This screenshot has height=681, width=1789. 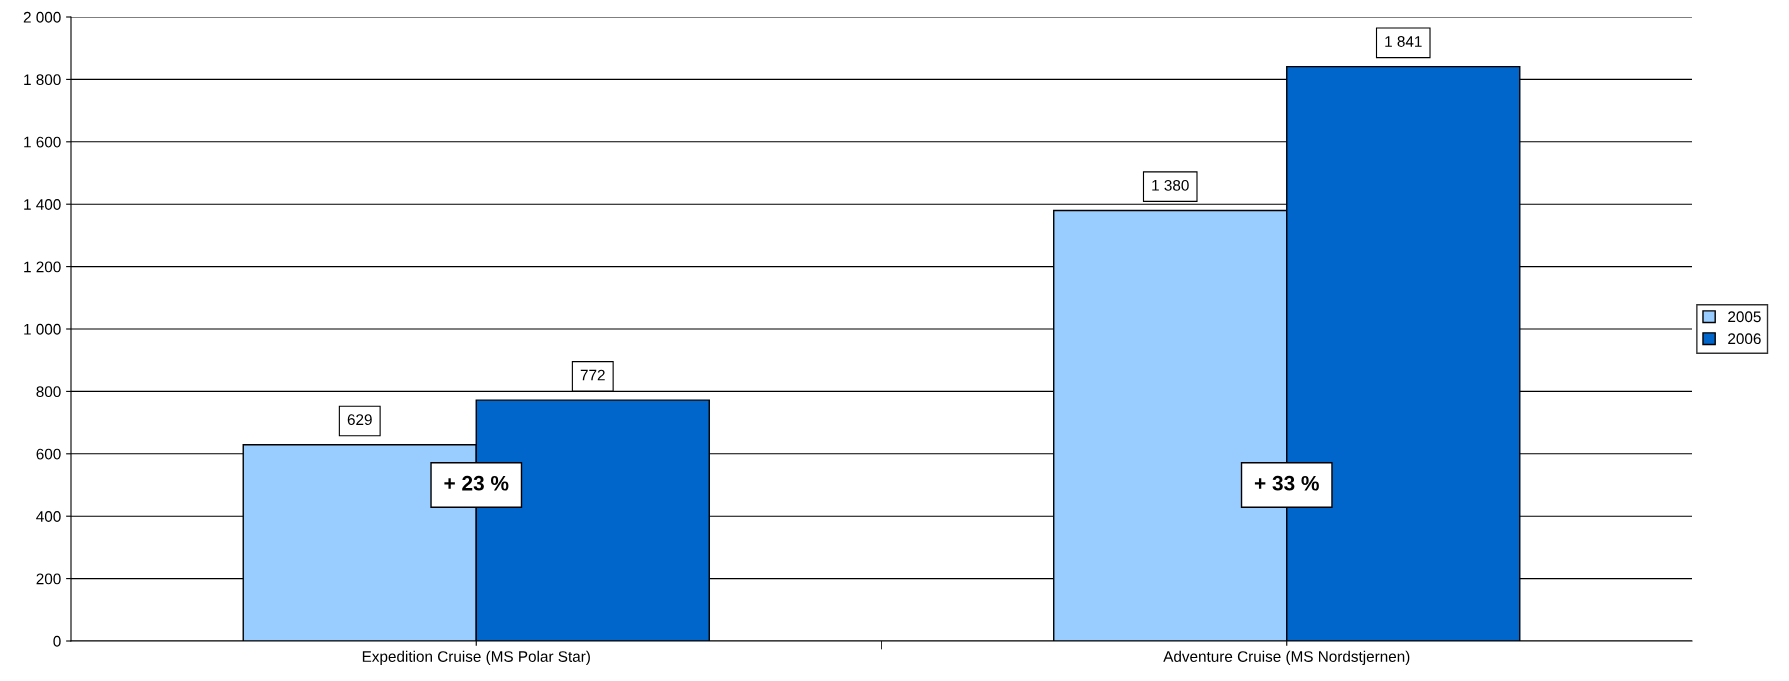 What do you see at coordinates (57, 641) in the screenshot?
I see `y-tick-label: 0` at bounding box center [57, 641].